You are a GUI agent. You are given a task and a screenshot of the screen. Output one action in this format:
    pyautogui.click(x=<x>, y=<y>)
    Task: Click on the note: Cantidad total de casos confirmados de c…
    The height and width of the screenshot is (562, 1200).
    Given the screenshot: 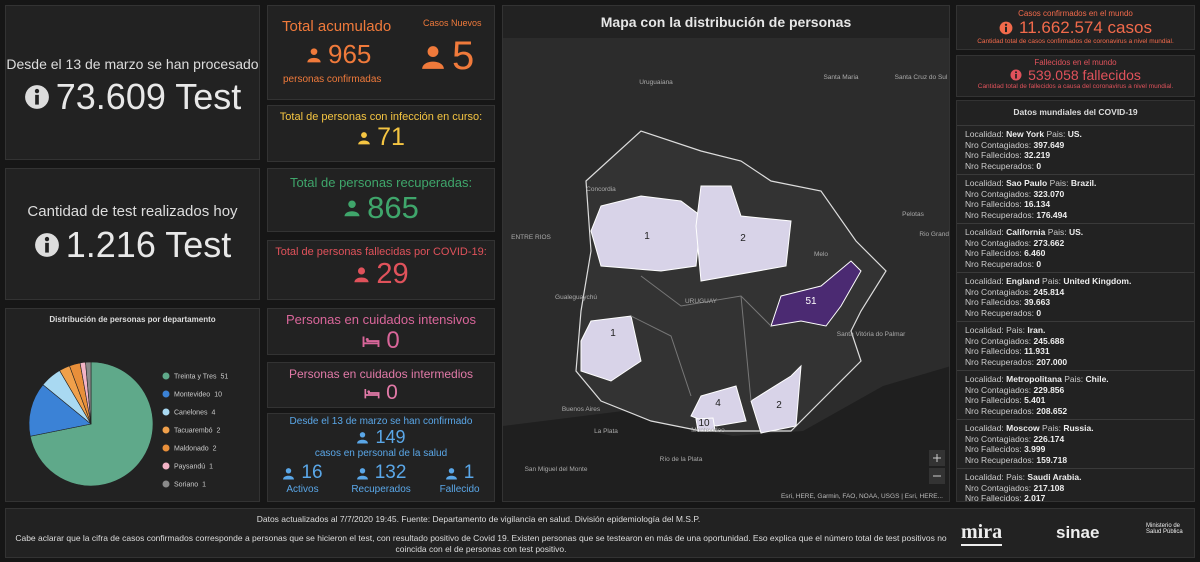 What is the action you would take?
    pyautogui.click(x=1075, y=41)
    